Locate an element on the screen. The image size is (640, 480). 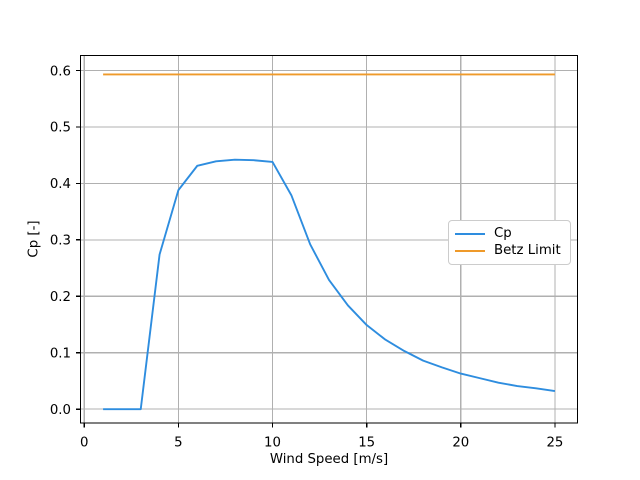
x-tick-label: 0 is located at coordinates (84, 443).